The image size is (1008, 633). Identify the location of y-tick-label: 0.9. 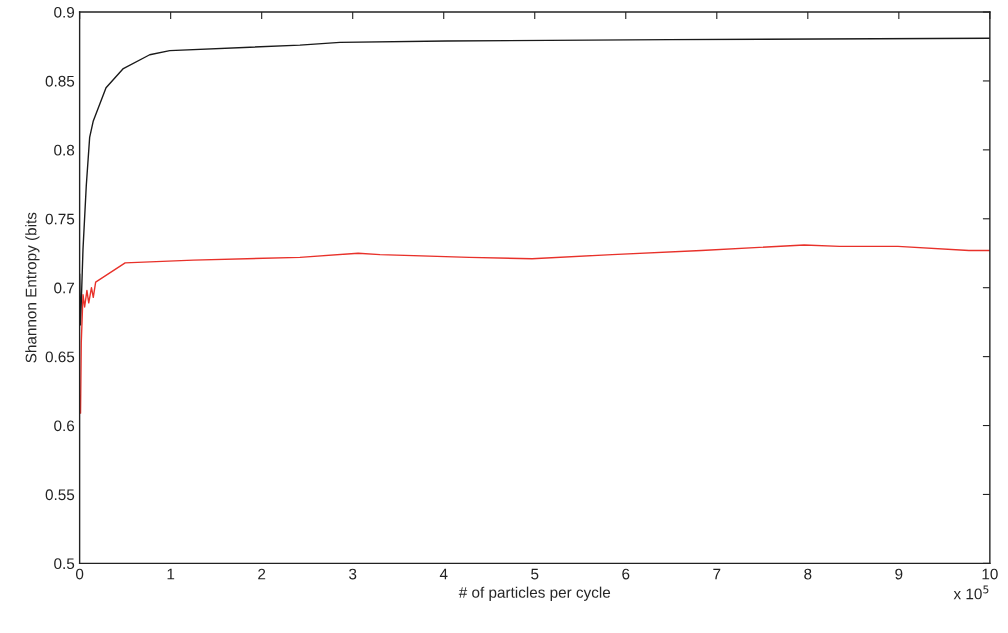
(64, 12).